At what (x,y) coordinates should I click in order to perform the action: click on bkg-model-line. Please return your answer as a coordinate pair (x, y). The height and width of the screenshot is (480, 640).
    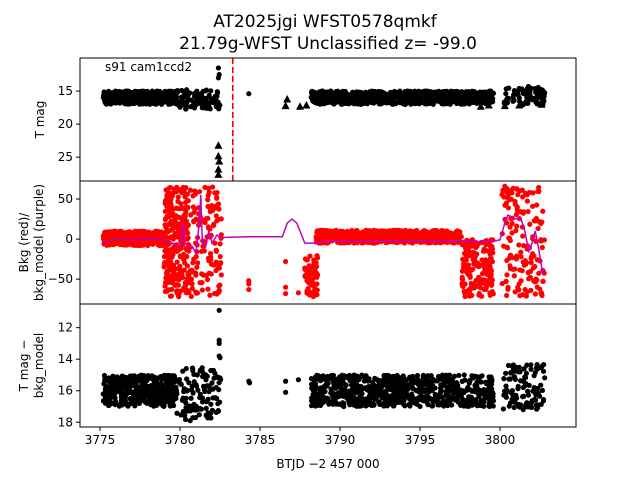
    Looking at the image, I should click on (323, 235).